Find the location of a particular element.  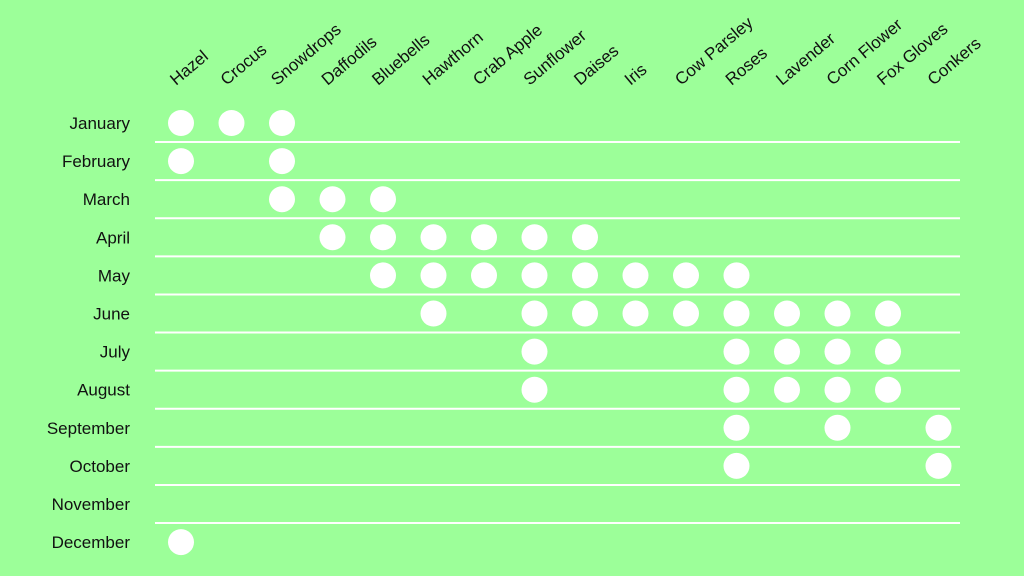

dot-october-roses is located at coordinates (736, 465).